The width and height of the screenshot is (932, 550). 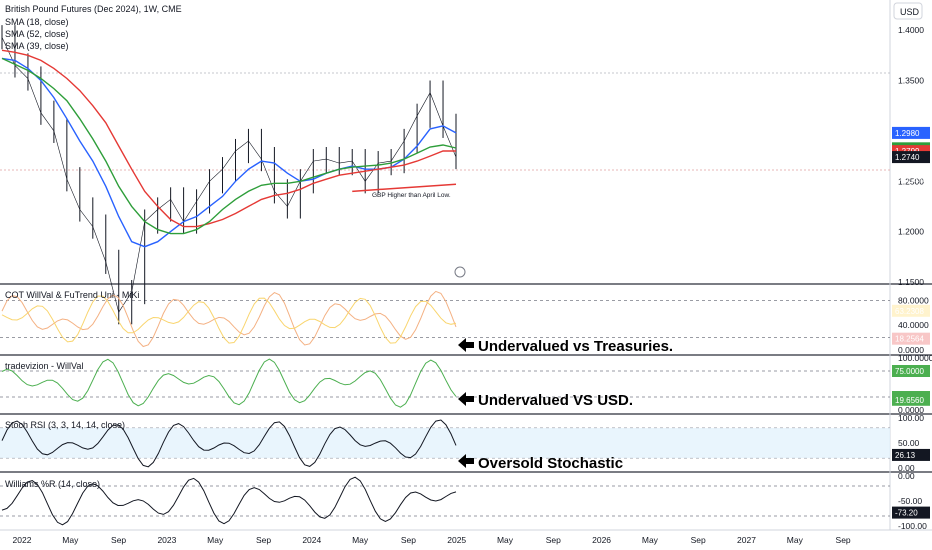 What do you see at coordinates (913, 325) in the screenshot?
I see `indicator-tick-label: 40.0000` at bounding box center [913, 325].